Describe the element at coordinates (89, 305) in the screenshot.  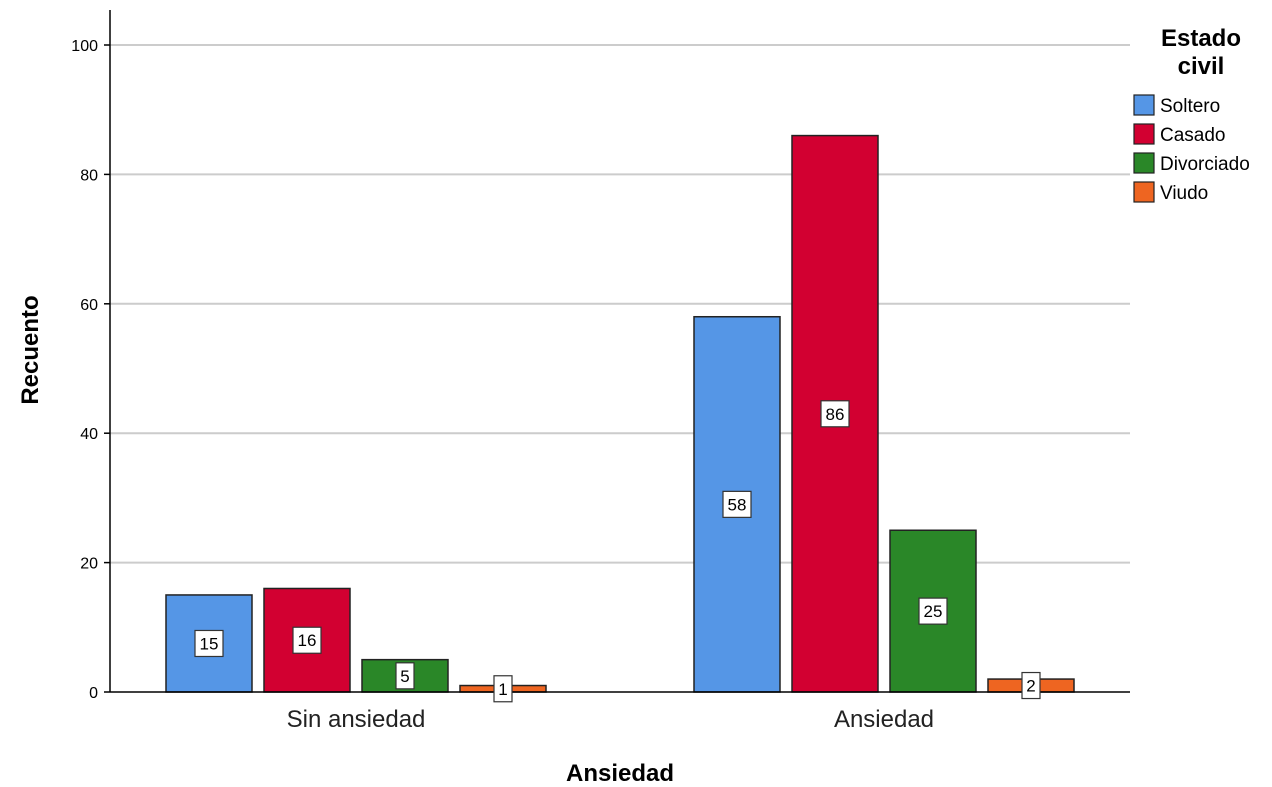
I see `y-tick-label: 60` at that location.